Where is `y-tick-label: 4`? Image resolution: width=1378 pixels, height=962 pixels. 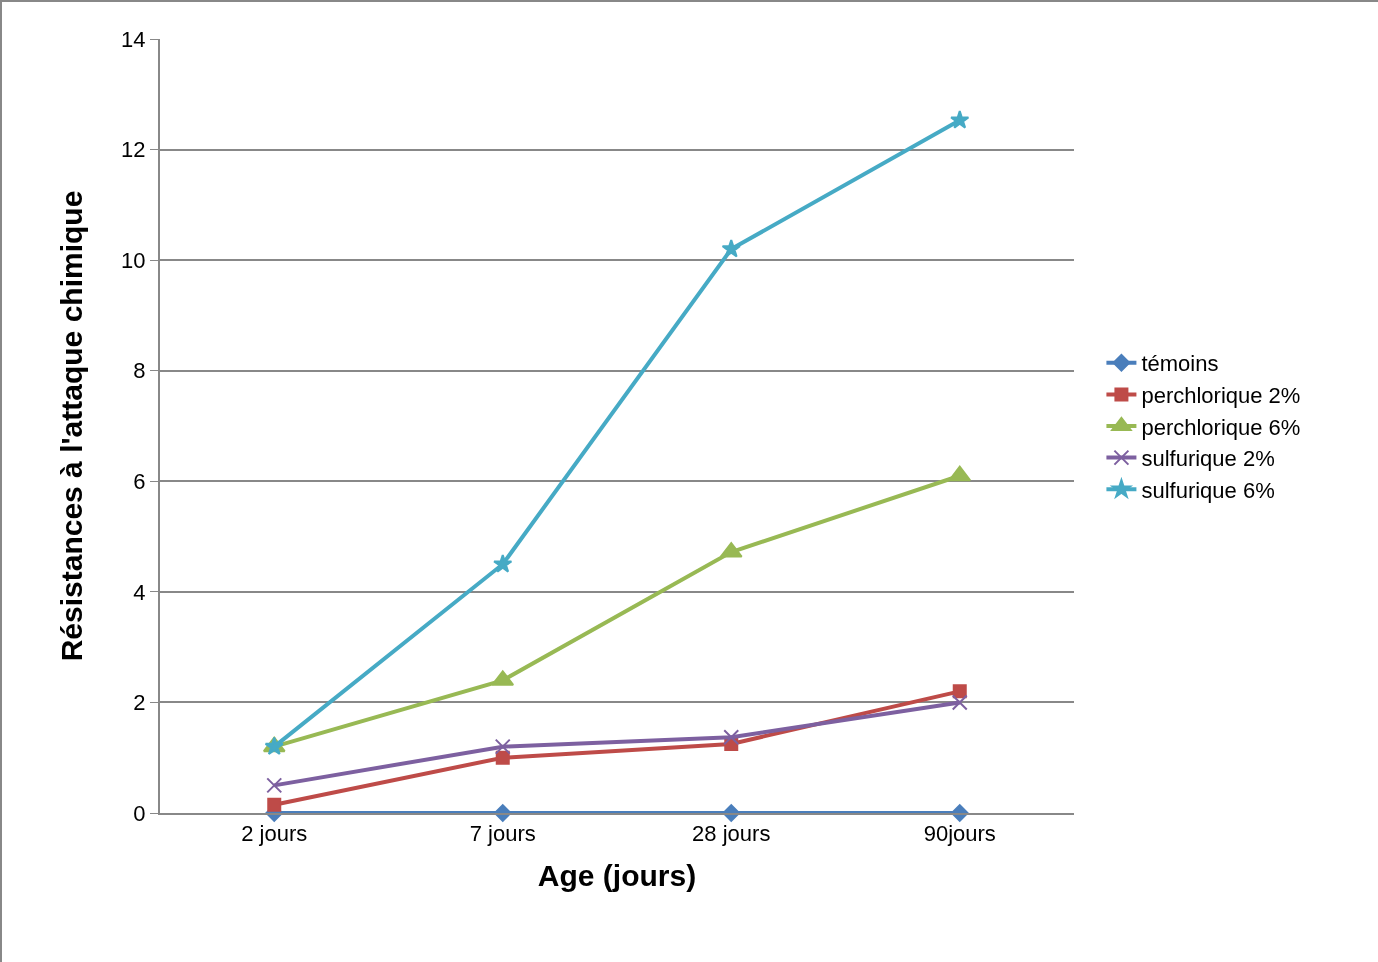
y-tick-label: 4 is located at coordinates (139, 592).